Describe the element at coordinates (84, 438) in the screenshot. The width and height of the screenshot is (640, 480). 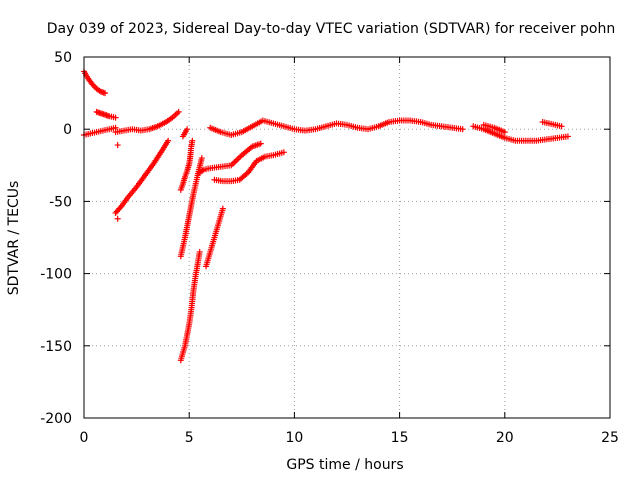
I see `x-tick-label: 0` at that location.